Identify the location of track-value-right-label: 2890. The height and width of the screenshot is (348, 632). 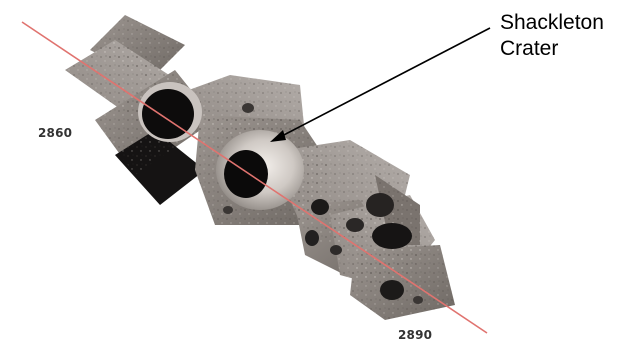
(415, 335).